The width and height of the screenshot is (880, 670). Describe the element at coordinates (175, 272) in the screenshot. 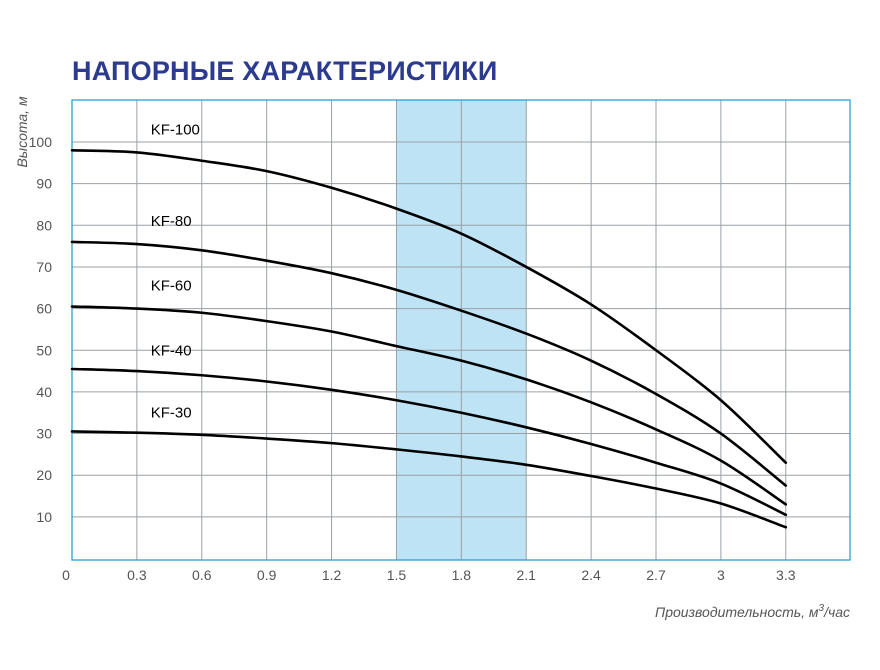

I see `series-label-layer: KF-100 KF-80 KF-60 KF-40 KF-30` at that location.